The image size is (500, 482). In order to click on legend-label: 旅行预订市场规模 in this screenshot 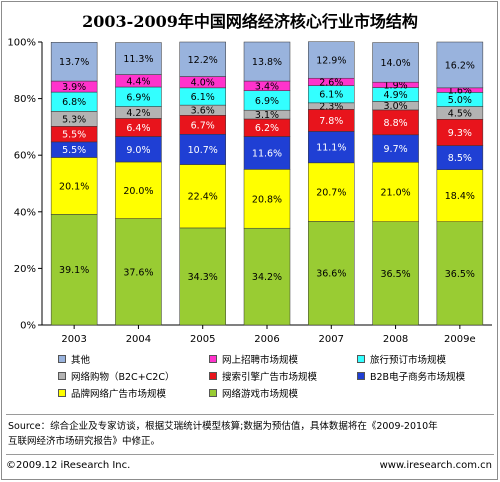, I will do `click(408, 360)`.